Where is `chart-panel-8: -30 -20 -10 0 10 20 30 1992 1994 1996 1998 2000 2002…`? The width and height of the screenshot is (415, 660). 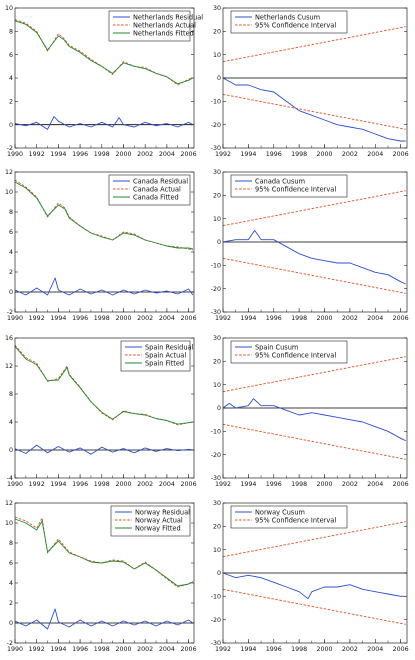
chart-panel-8: -30 -20 -10 0 10 20 30 1992 1994 1996 1998 2000 2002… is located at coordinates (310, 576).